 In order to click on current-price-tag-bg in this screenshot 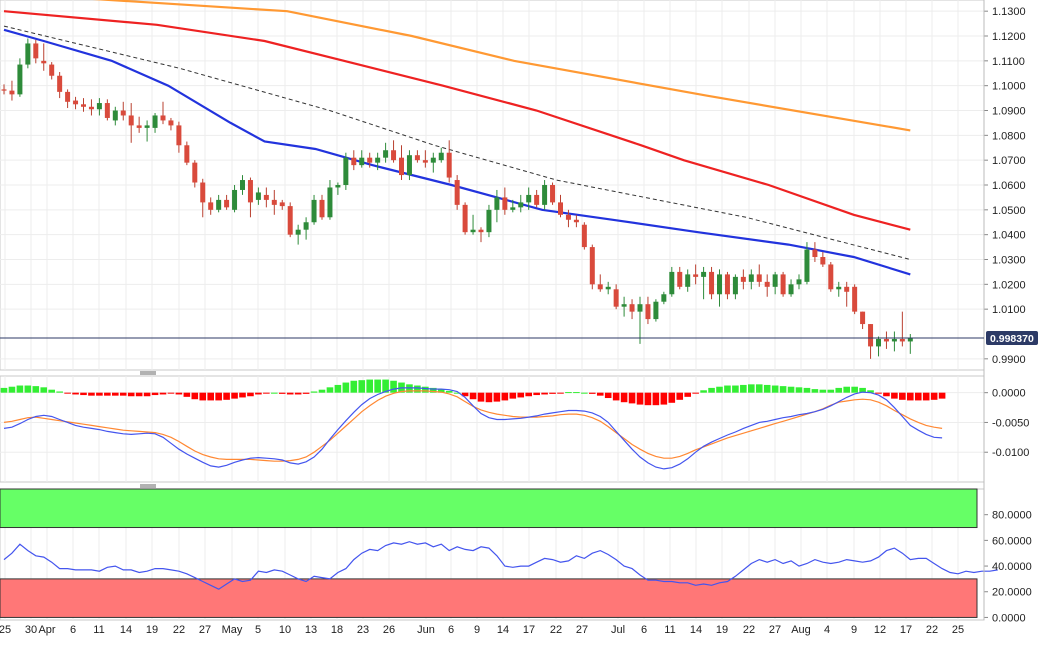, I will do `click(1012, 338)`.